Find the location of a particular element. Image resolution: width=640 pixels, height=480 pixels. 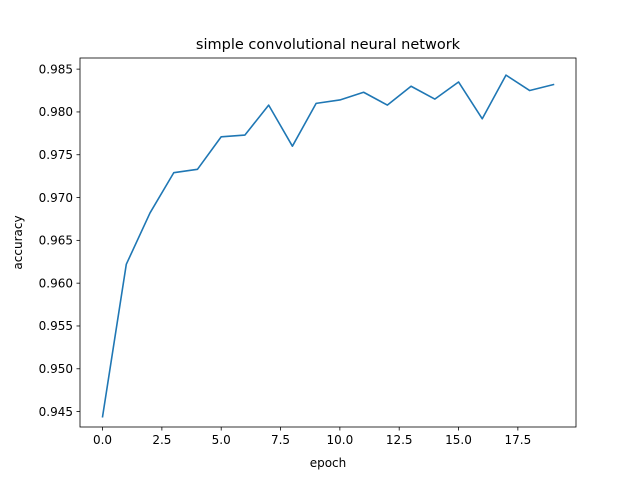

x-tick-label: 7.5 is located at coordinates (280, 440).